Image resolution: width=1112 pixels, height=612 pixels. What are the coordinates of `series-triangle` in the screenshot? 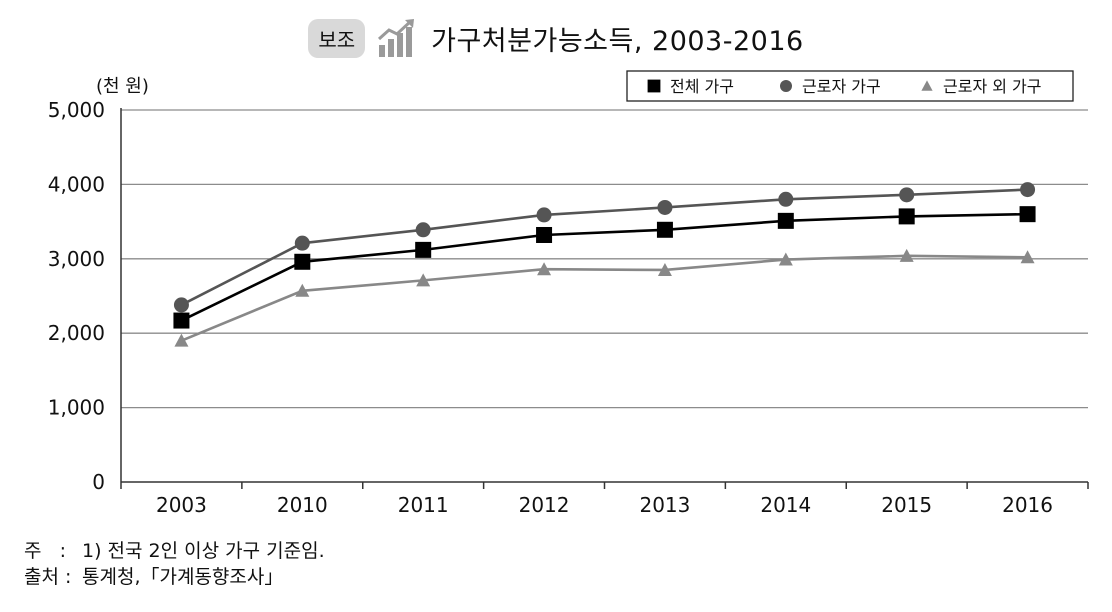 It's located at (604, 297).